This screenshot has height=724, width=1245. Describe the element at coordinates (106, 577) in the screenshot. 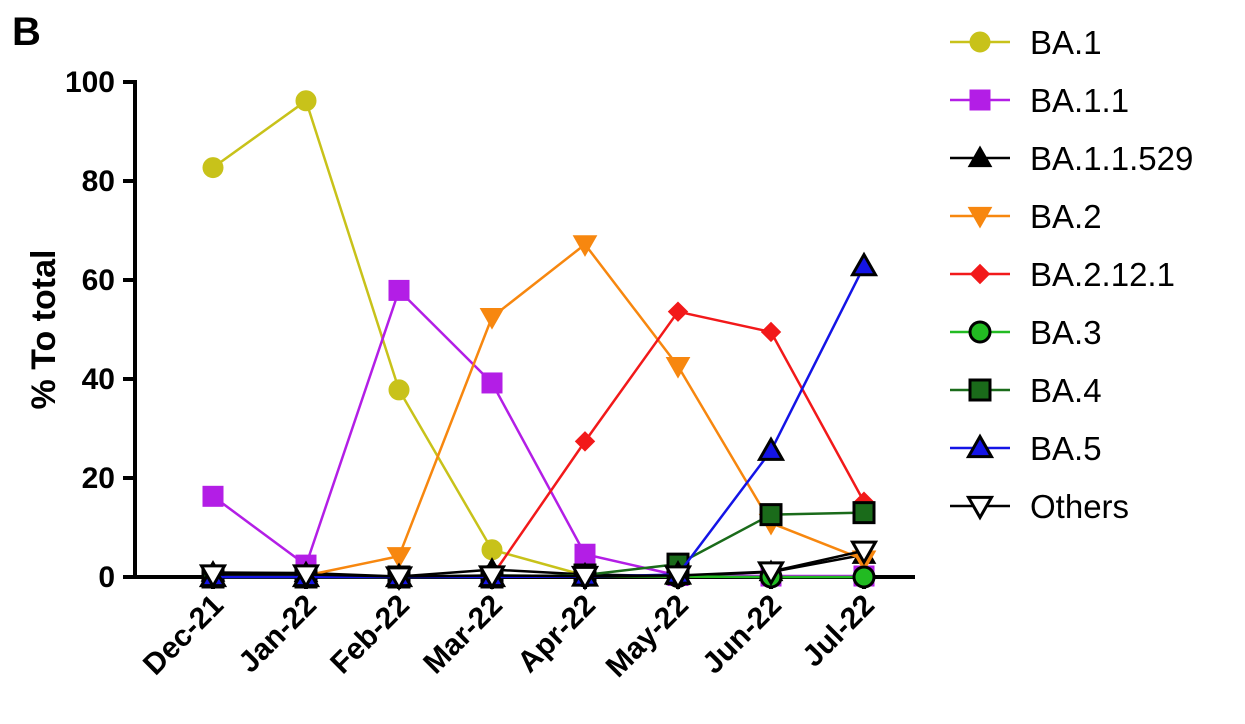

I see `y-tick-label: 0` at that location.